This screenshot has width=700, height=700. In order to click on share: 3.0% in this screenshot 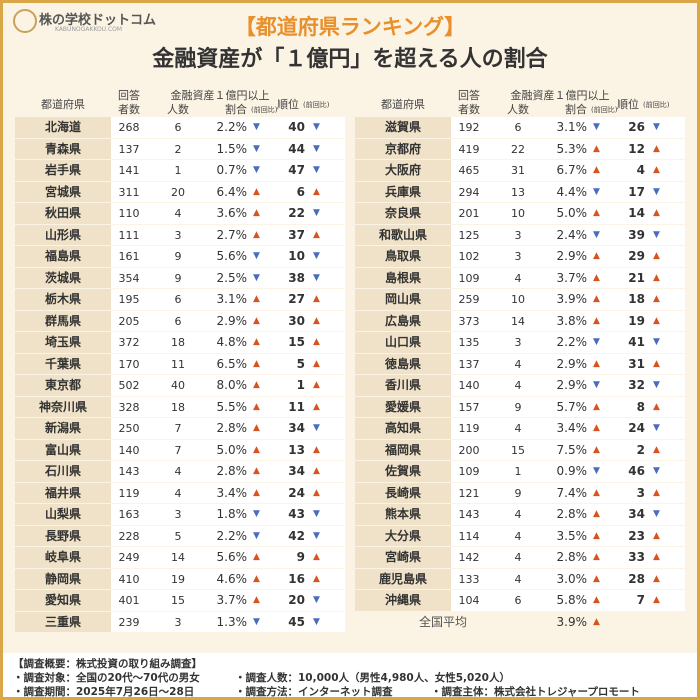, I will do `click(572, 578)`.